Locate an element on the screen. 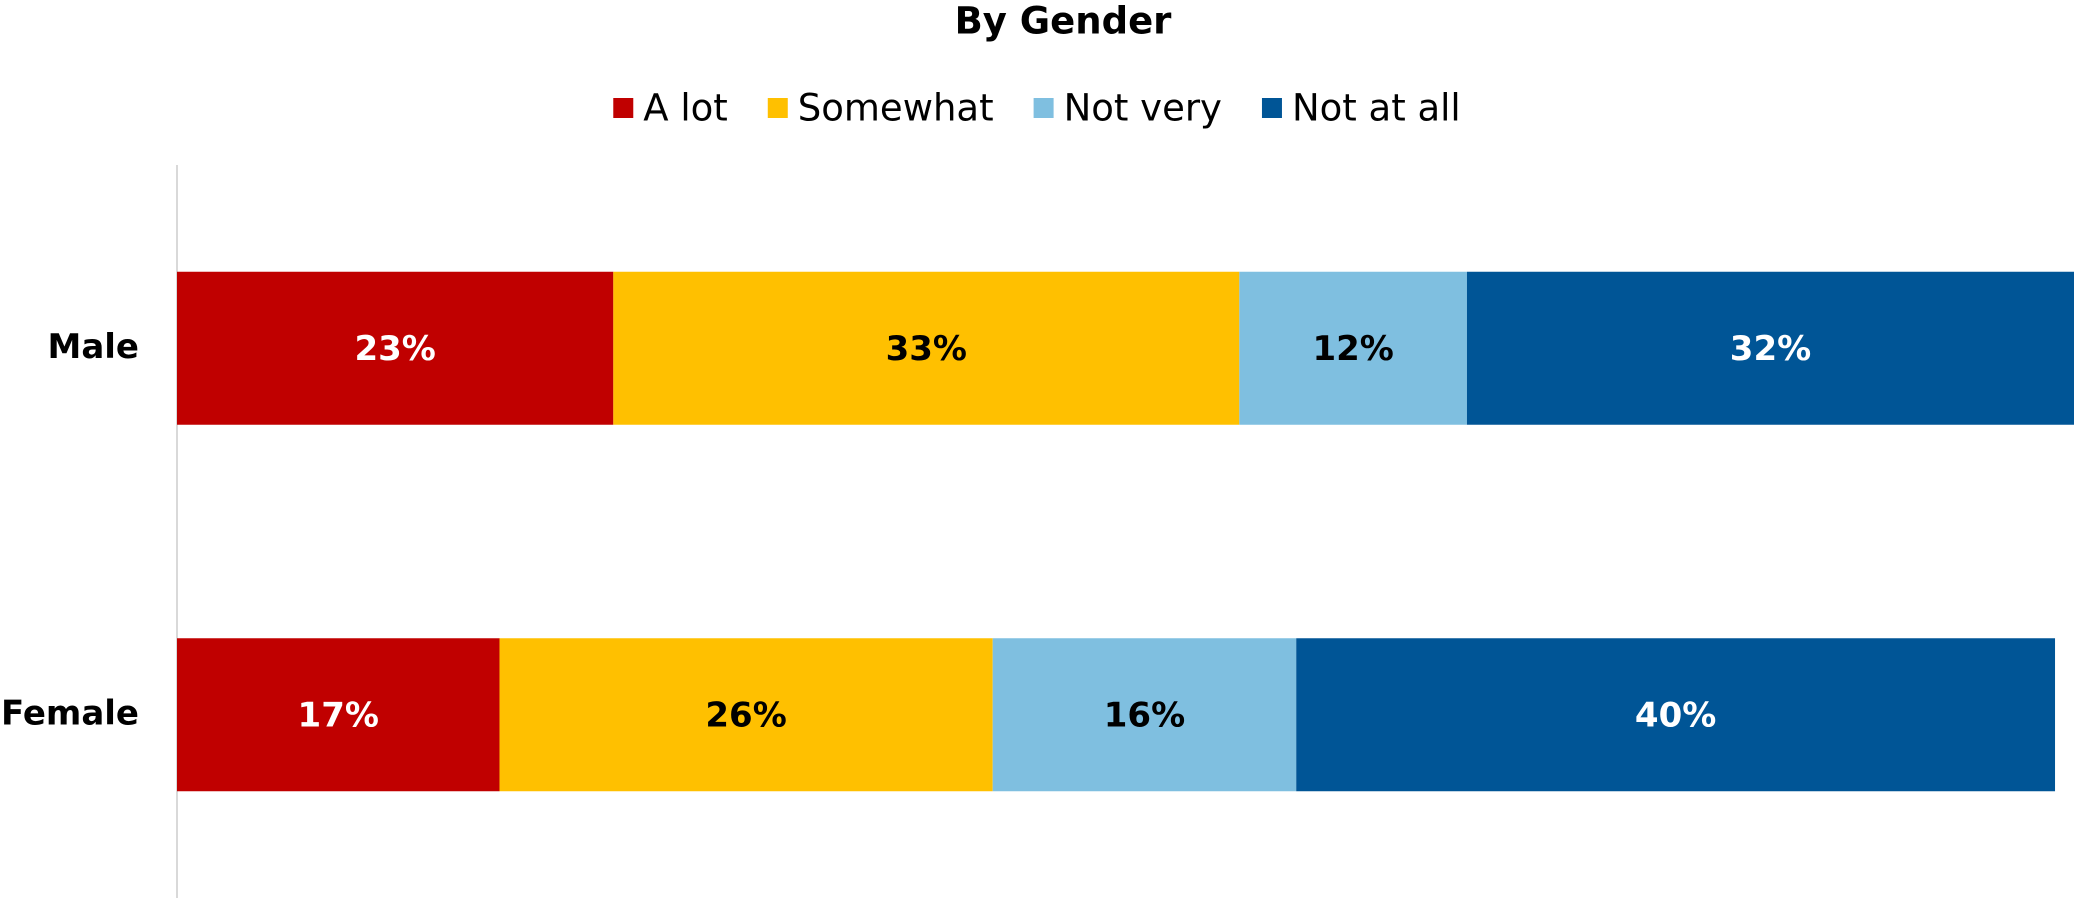 This screenshot has width=2074, height=898. data-label: 26% is located at coordinates (745, 715).